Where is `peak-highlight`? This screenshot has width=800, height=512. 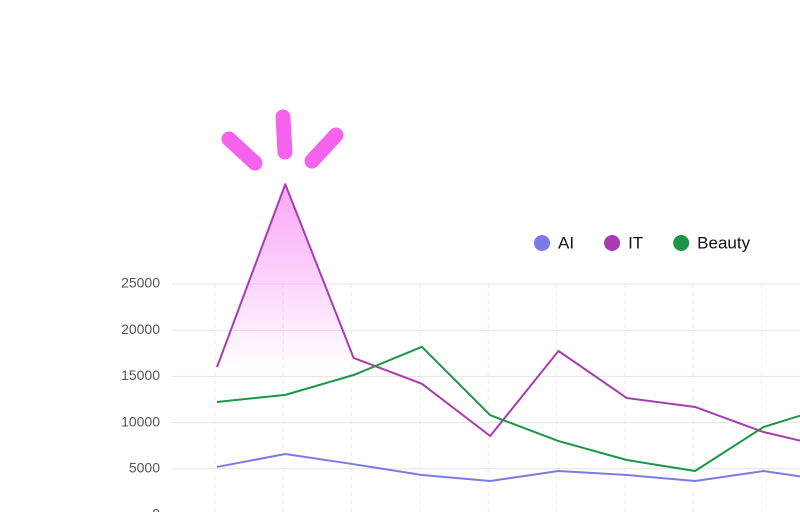 peak-highlight is located at coordinates (285, 276).